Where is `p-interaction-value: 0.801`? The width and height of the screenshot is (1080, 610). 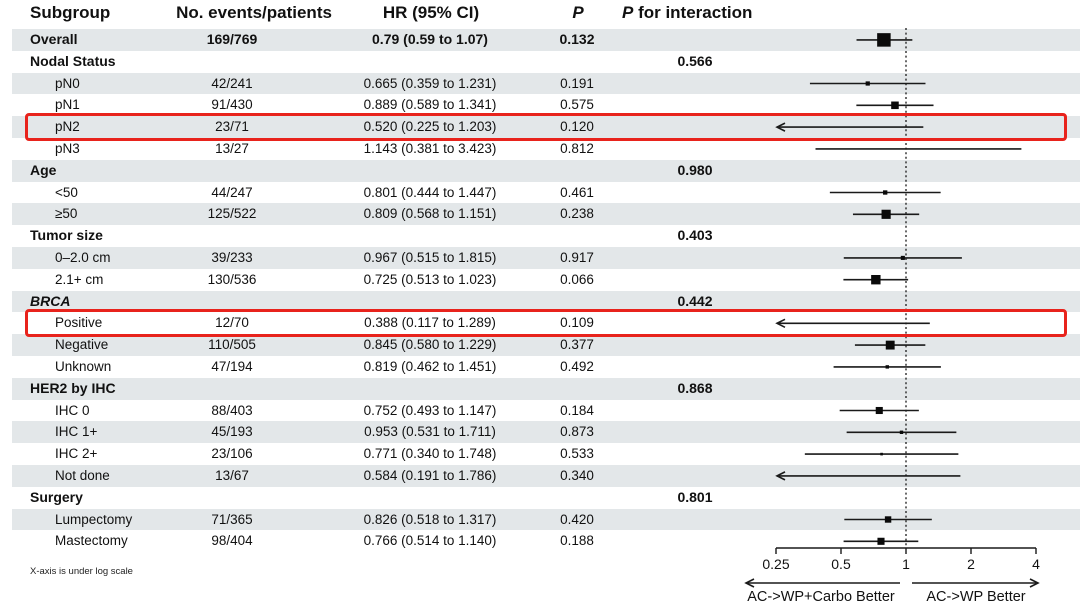
p-interaction-value: 0.801 is located at coordinates (695, 496).